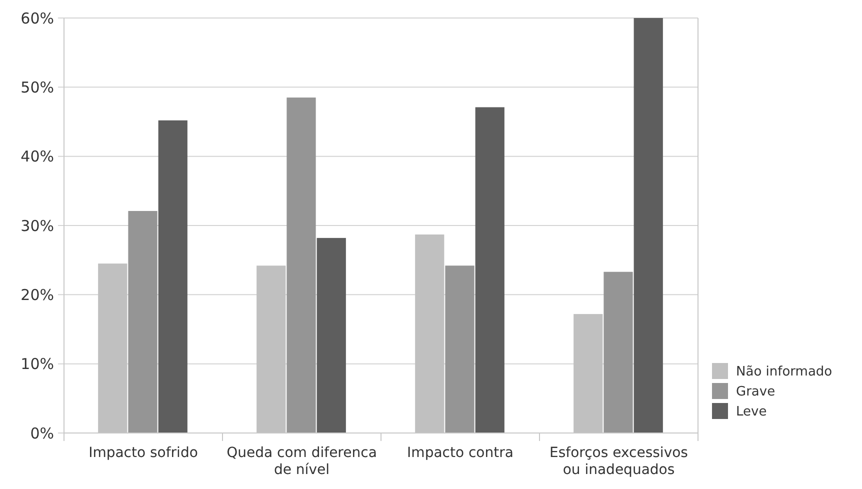  Describe the element at coordinates (143, 453) in the screenshot. I see `x-tick-label: Impacto sofrido` at that location.